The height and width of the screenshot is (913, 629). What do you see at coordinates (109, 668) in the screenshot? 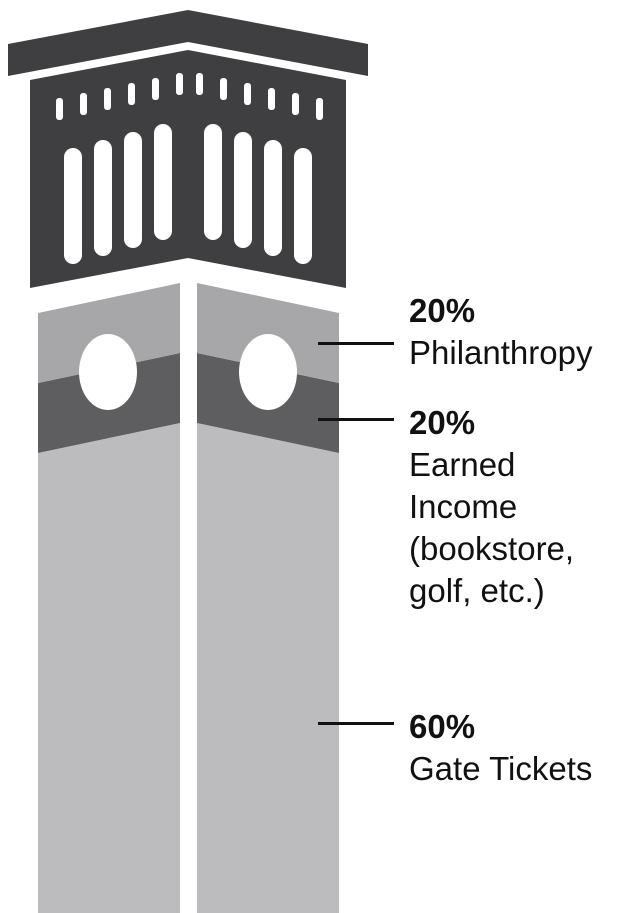
I see `left-face-gate-tickets` at bounding box center [109, 668].